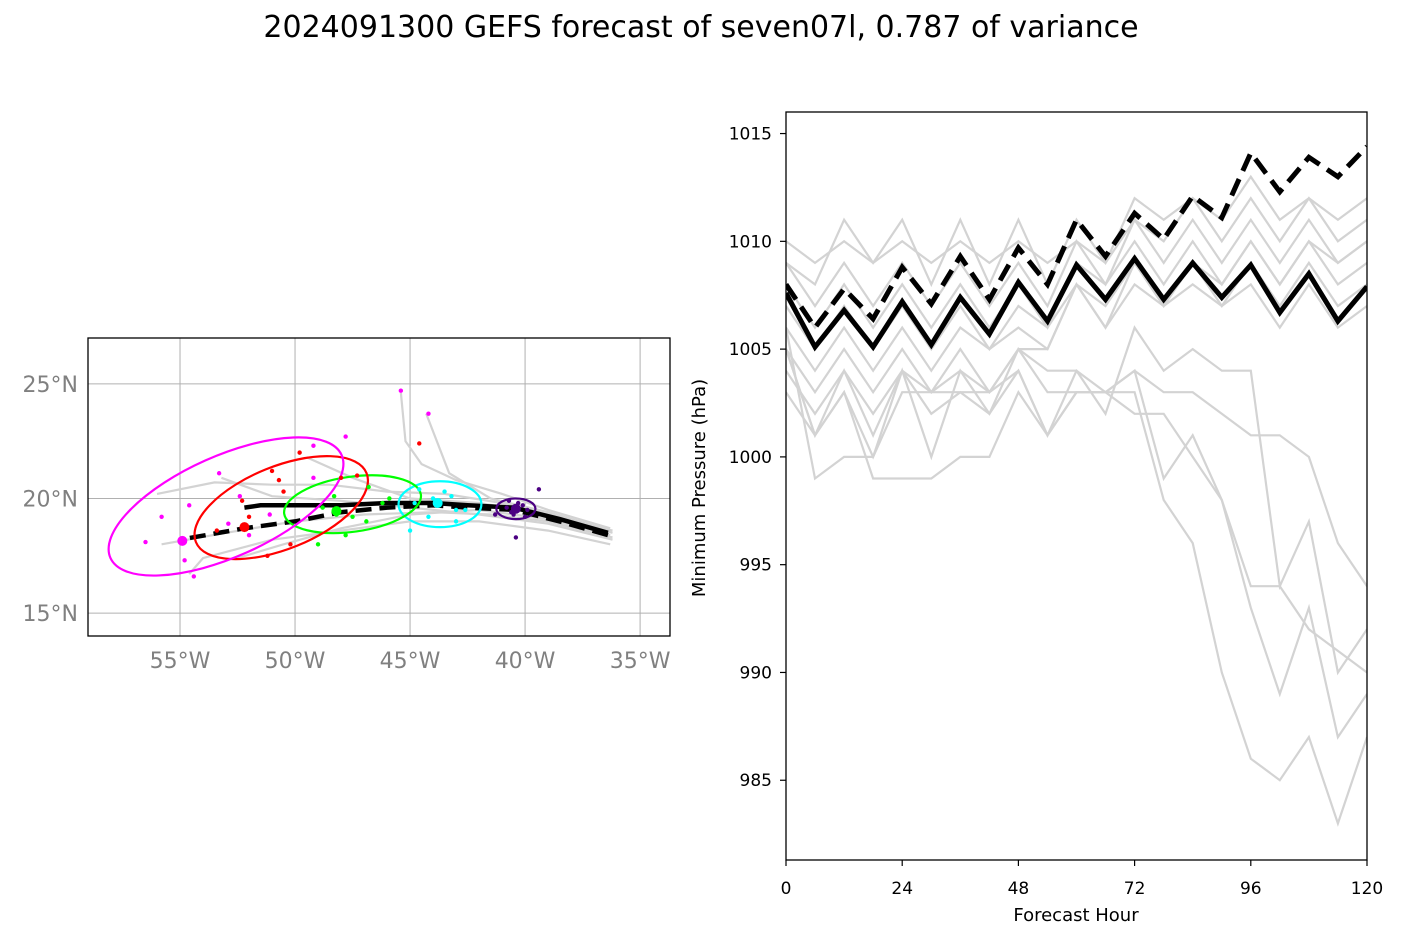 The image size is (1402, 941). I want to click on member-tracks, so click(384, 483).